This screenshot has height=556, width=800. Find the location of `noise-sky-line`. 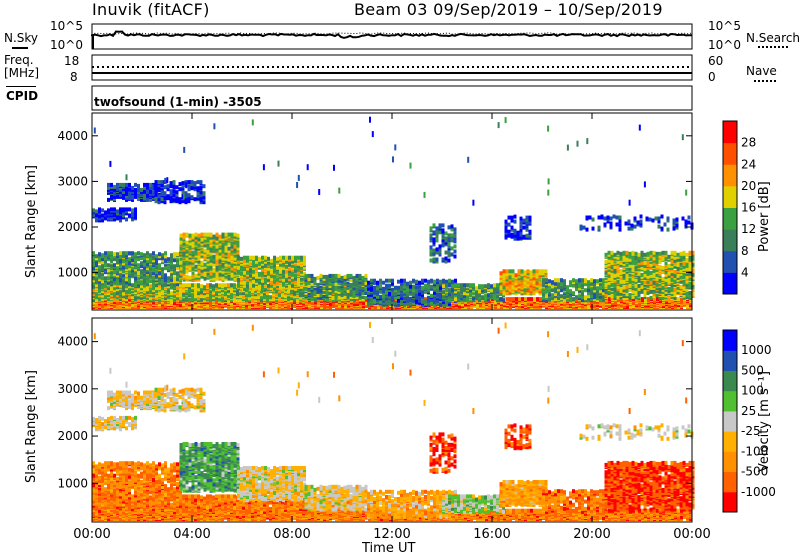

noise-sky-line is located at coordinates (392, 35).